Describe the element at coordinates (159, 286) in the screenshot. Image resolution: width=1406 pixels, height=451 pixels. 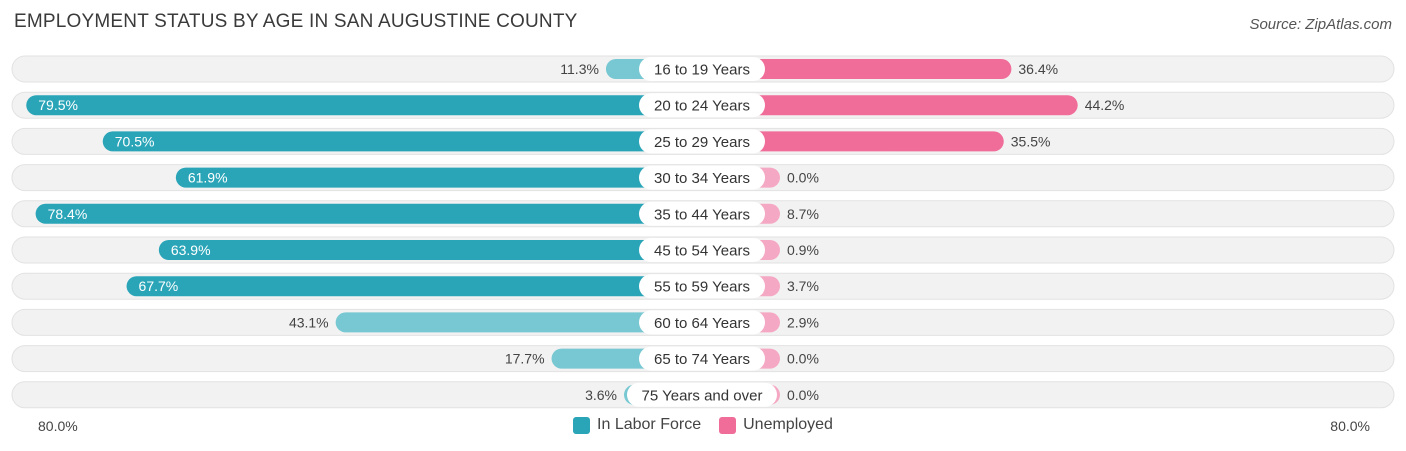
I see `data-label-labor: 67.7%` at that location.